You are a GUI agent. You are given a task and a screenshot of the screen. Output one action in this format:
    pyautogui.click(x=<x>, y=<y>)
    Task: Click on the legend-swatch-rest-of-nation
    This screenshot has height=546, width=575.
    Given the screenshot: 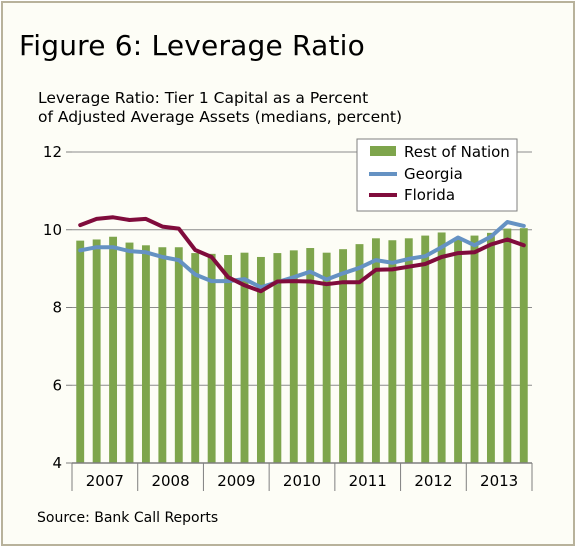 What is the action you would take?
    pyautogui.click(x=383, y=151)
    